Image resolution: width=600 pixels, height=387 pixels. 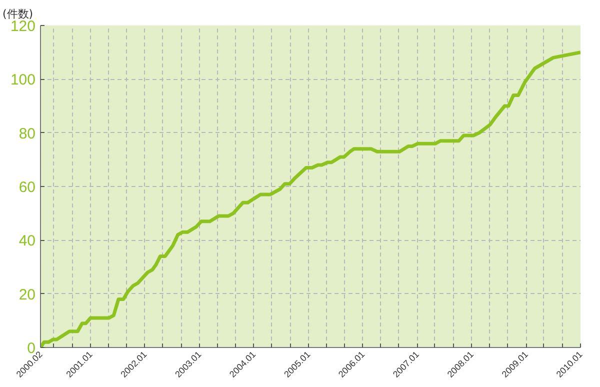 What do you see at coordinates (23, 80) in the screenshot?
I see `y-tick-label: 100` at bounding box center [23, 80].